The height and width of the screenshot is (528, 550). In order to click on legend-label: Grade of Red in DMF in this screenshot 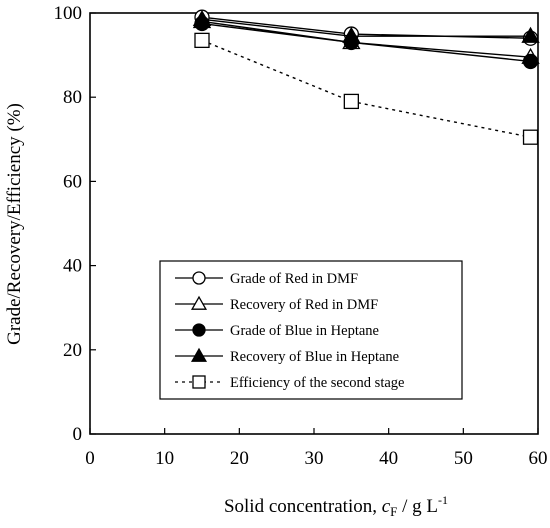, I will do `click(294, 279)`.